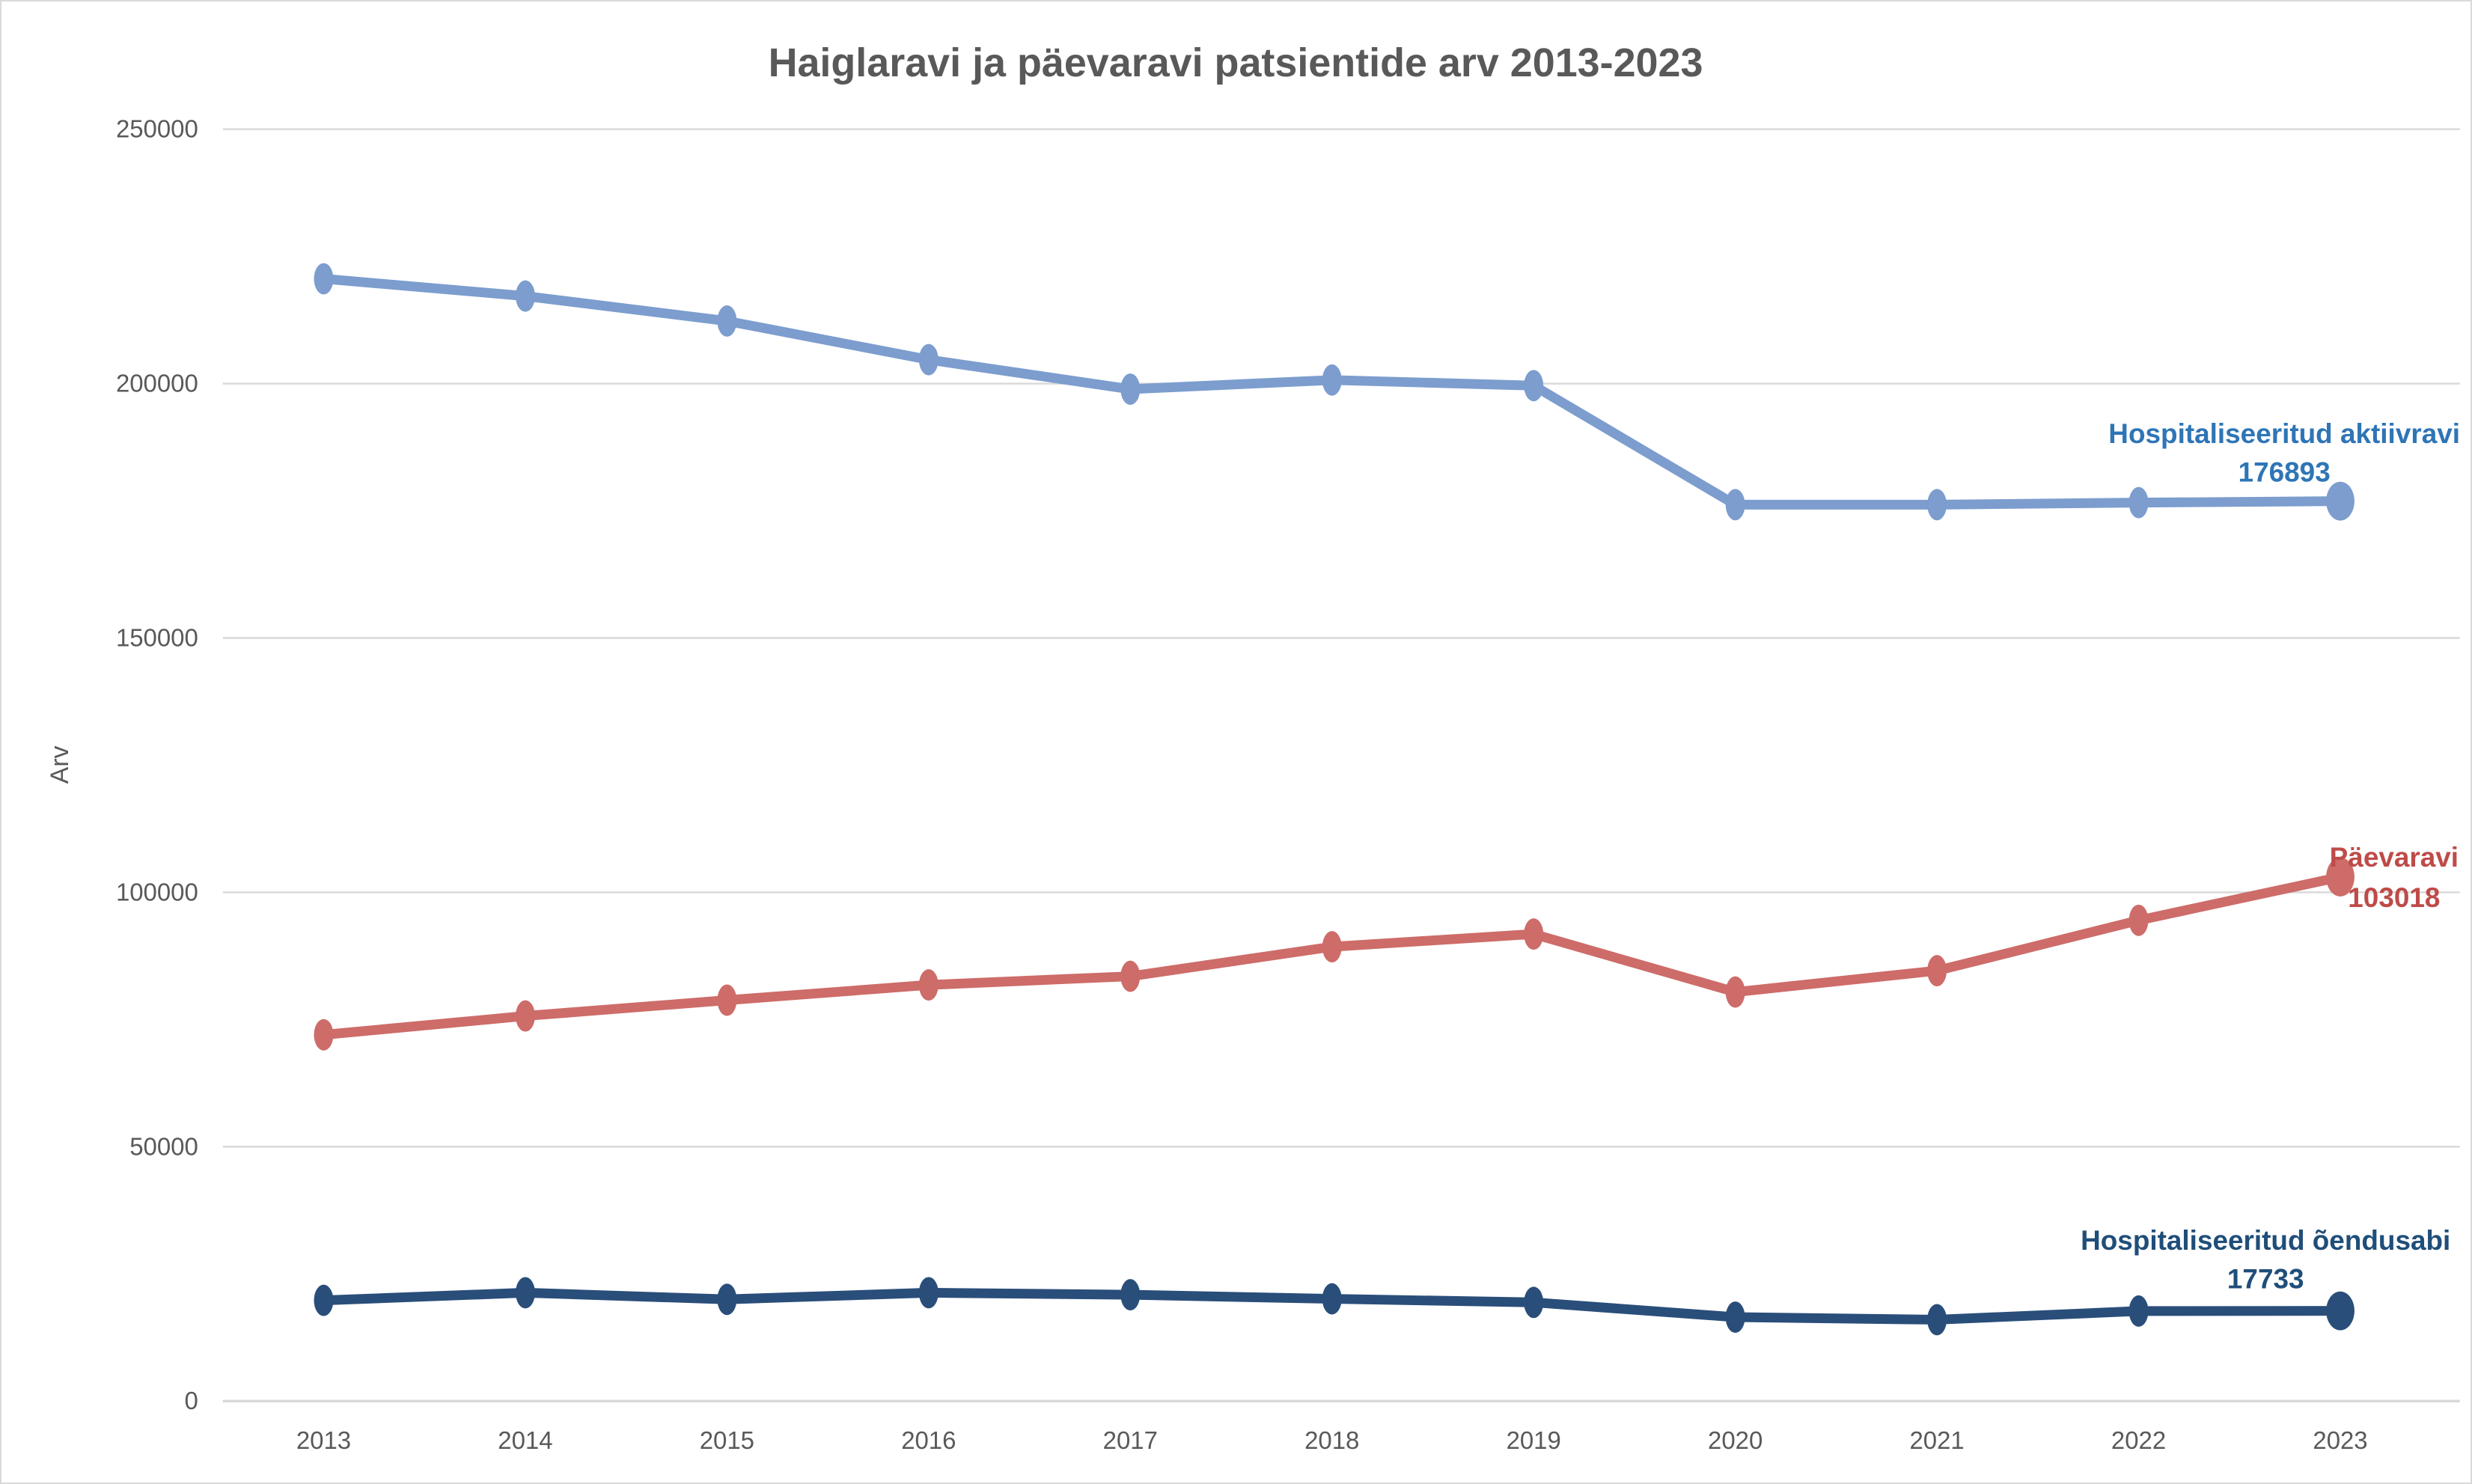 This screenshot has height=1484, width=2472. What do you see at coordinates (157, 383) in the screenshot?
I see `y-tick-200000: 200000` at bounding box center [157, 383].